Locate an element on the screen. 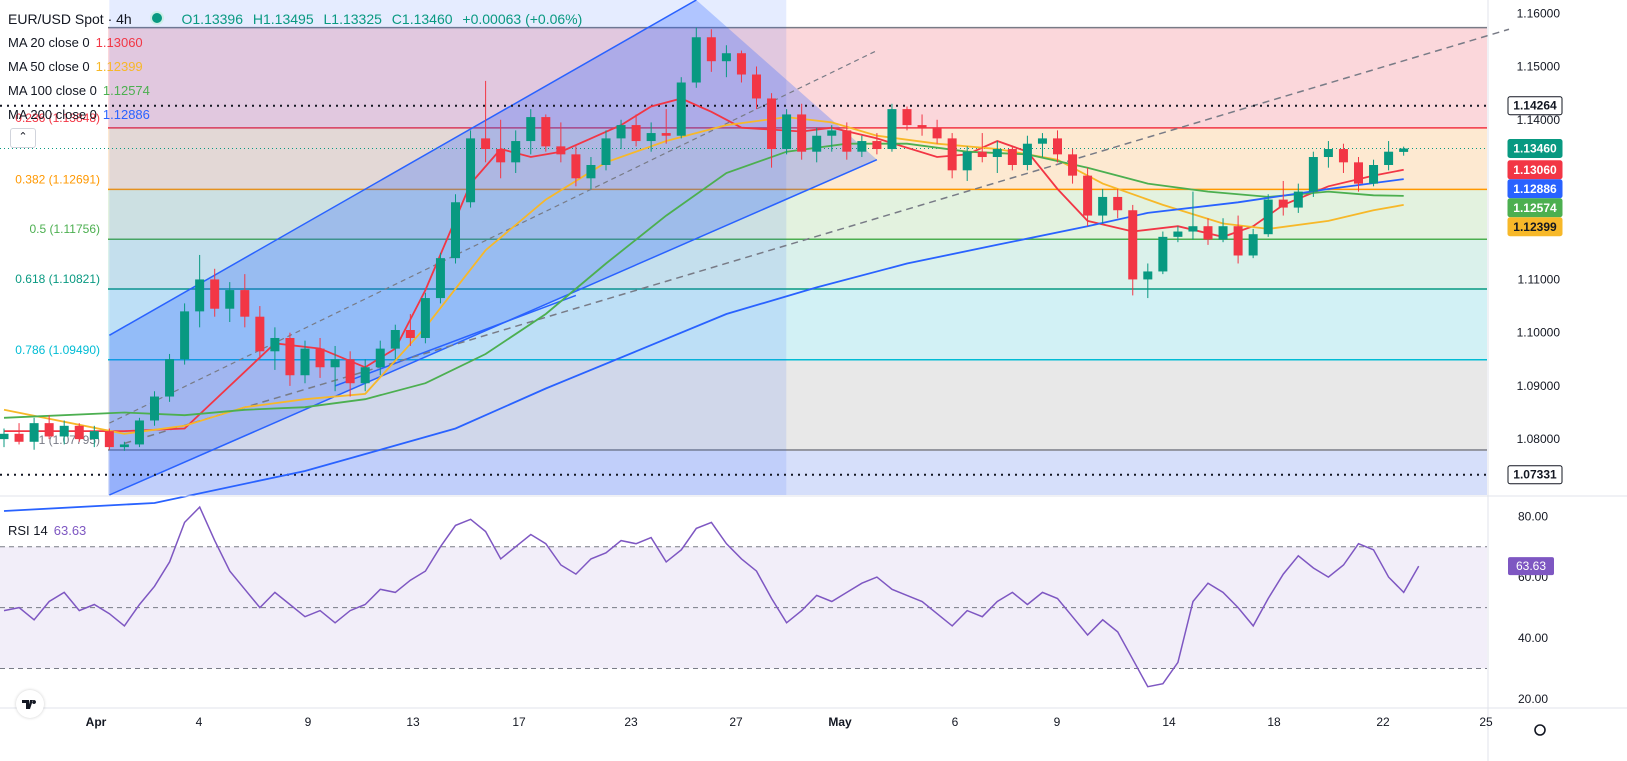 This screenshot has height=761, width=1627. collapse-legend-button: ⌃ is located at coordinates (23, 138).